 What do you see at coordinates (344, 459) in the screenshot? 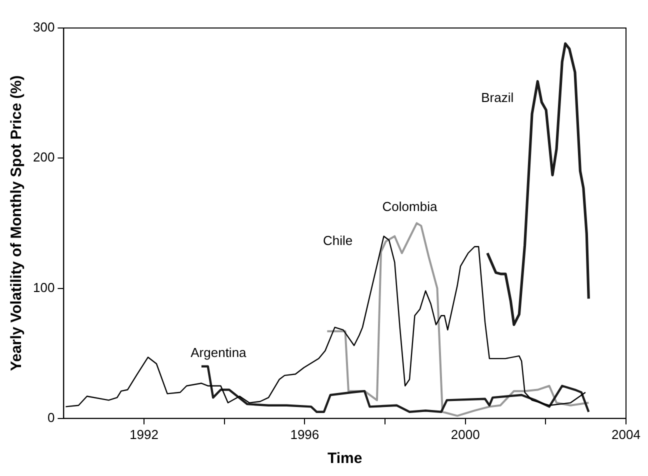
I see `x-axis-title: Time` at bounding box center [344, 459].